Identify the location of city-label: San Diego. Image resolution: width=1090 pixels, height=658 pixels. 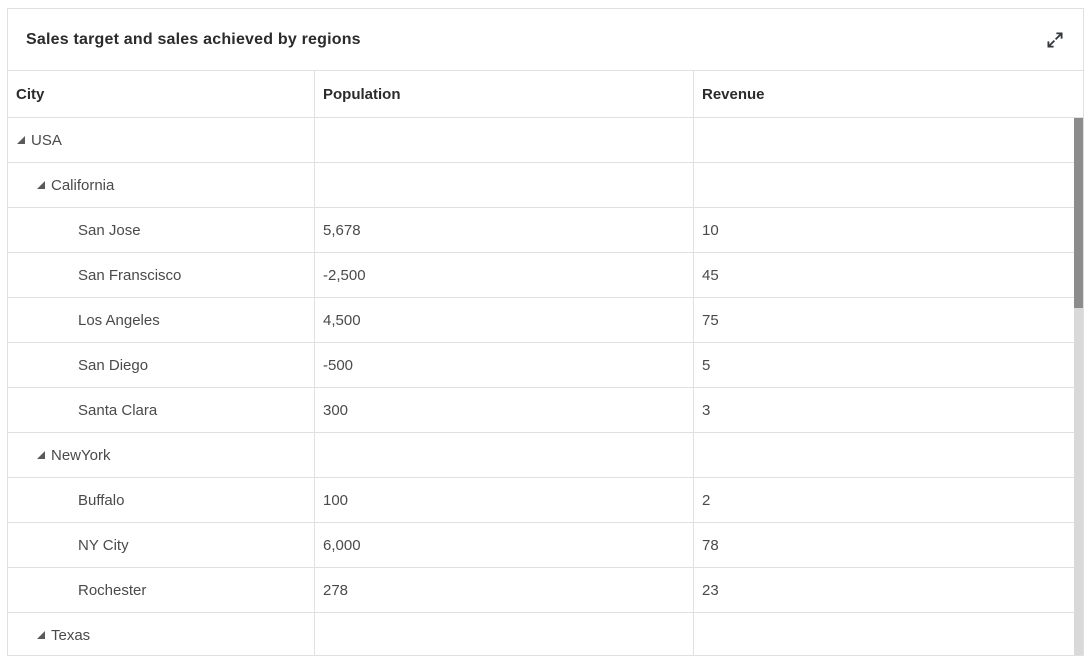
(113, 365).